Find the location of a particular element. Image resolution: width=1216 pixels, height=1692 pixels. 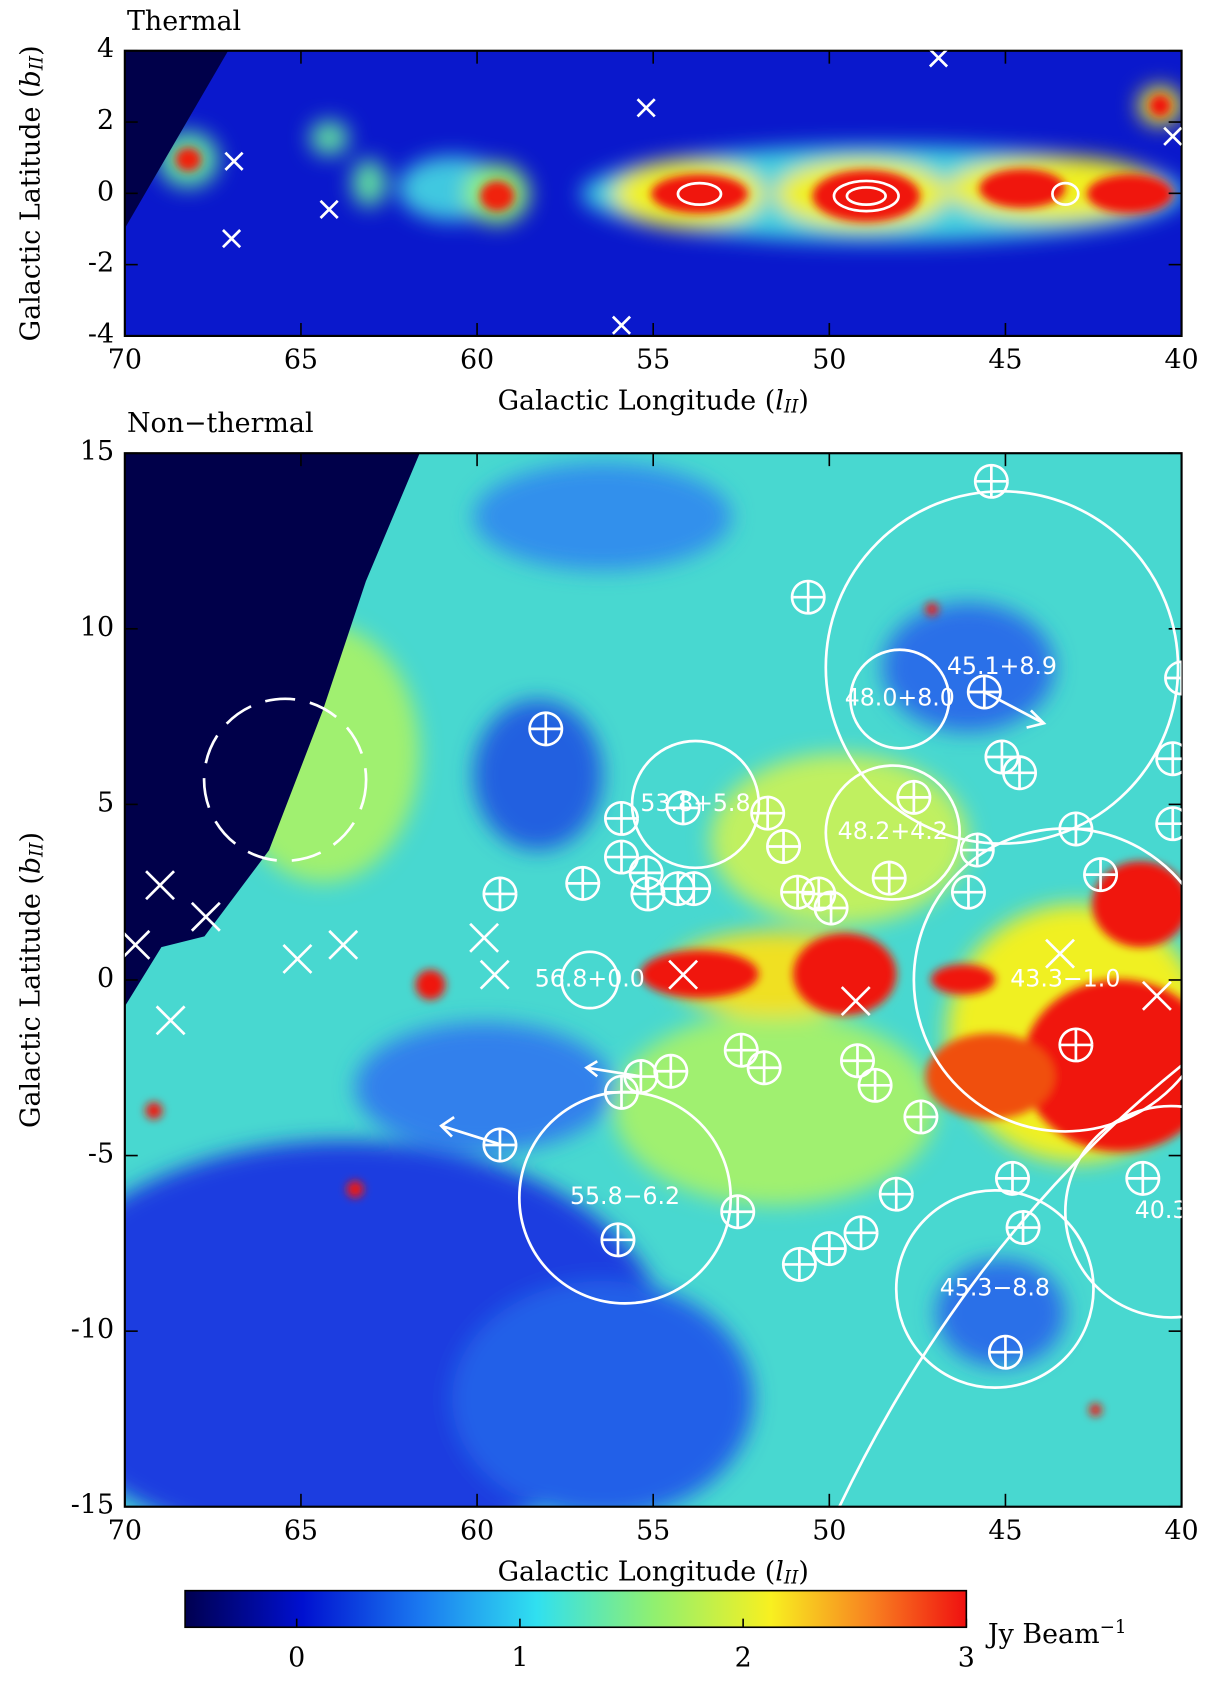

y-tick-label: -15 is located at coordinates (92, 1505).